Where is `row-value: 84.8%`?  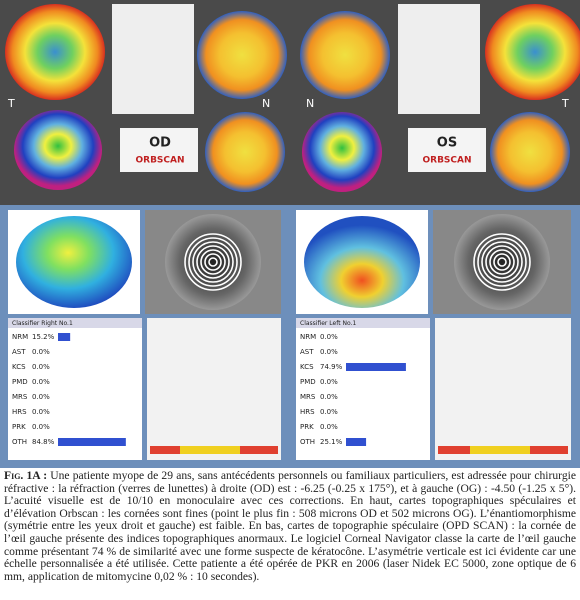 row-value: 84.8% is located at coordinates (43, 442).